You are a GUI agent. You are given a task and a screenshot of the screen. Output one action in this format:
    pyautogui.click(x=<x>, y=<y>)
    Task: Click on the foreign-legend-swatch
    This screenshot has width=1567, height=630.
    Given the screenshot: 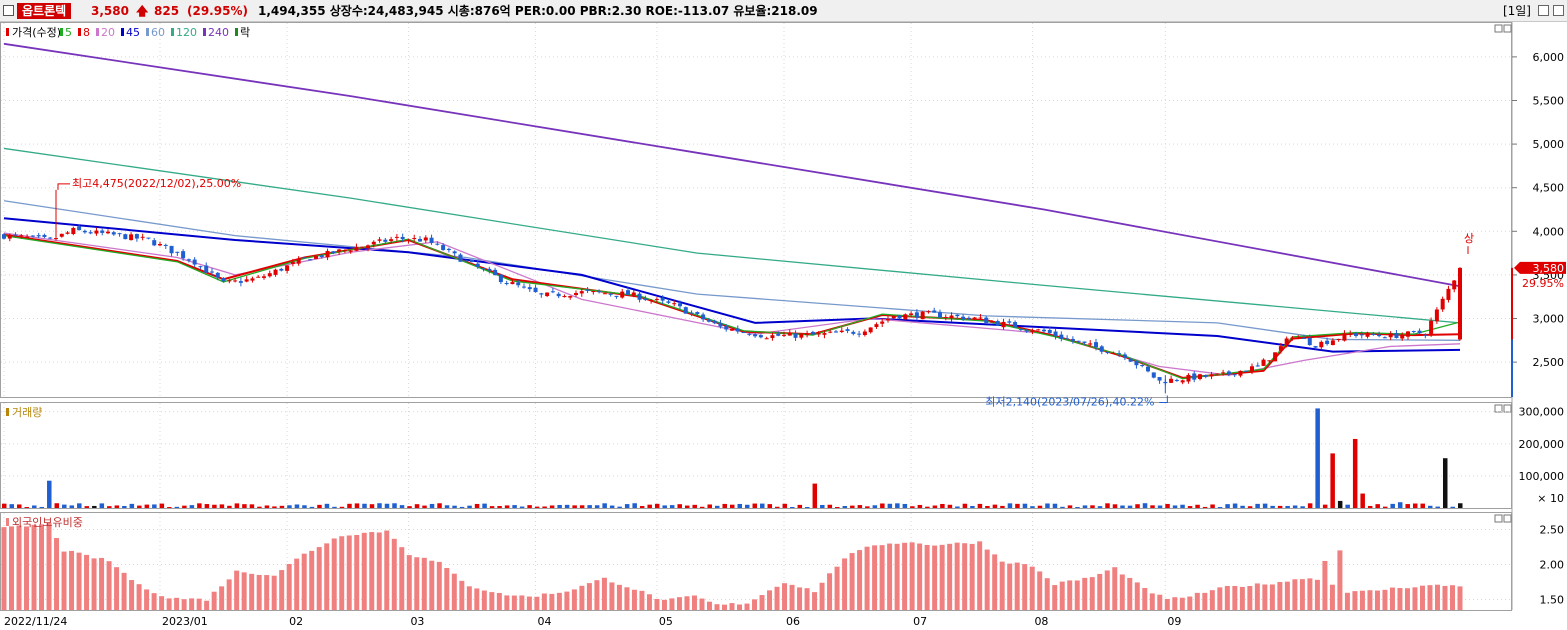 What is the action you would take?
    pyautogui.click(x=7, y=522)
    